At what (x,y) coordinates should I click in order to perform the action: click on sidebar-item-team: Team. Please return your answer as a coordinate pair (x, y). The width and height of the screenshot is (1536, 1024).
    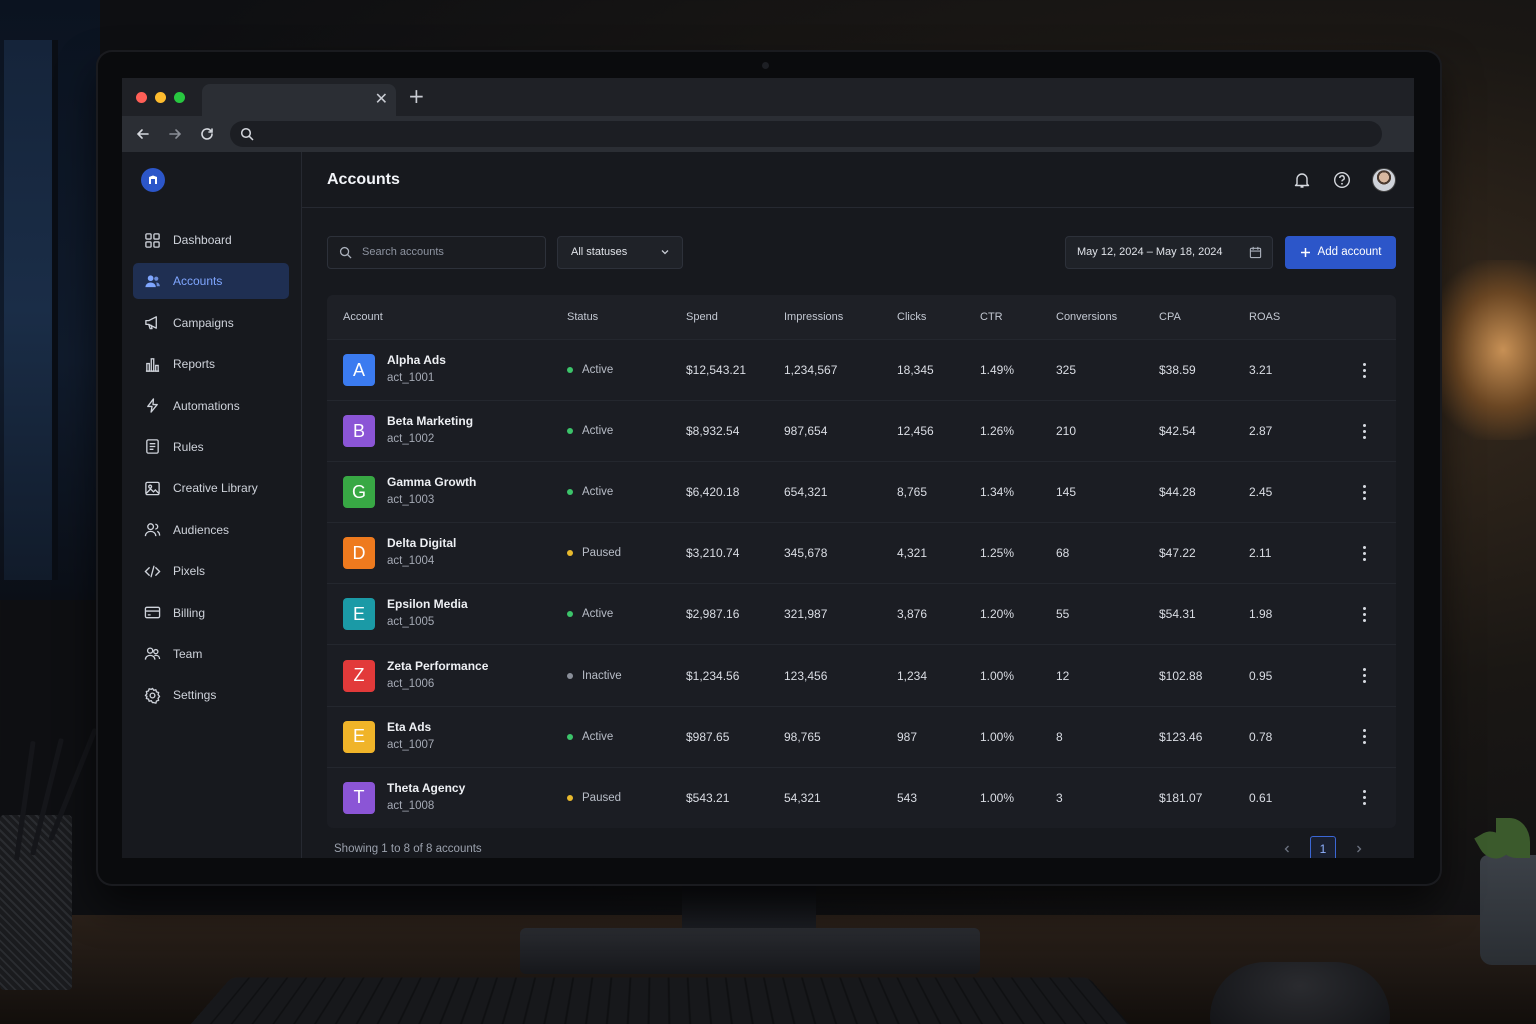
    Looking at the image, I should click on (211, 654).